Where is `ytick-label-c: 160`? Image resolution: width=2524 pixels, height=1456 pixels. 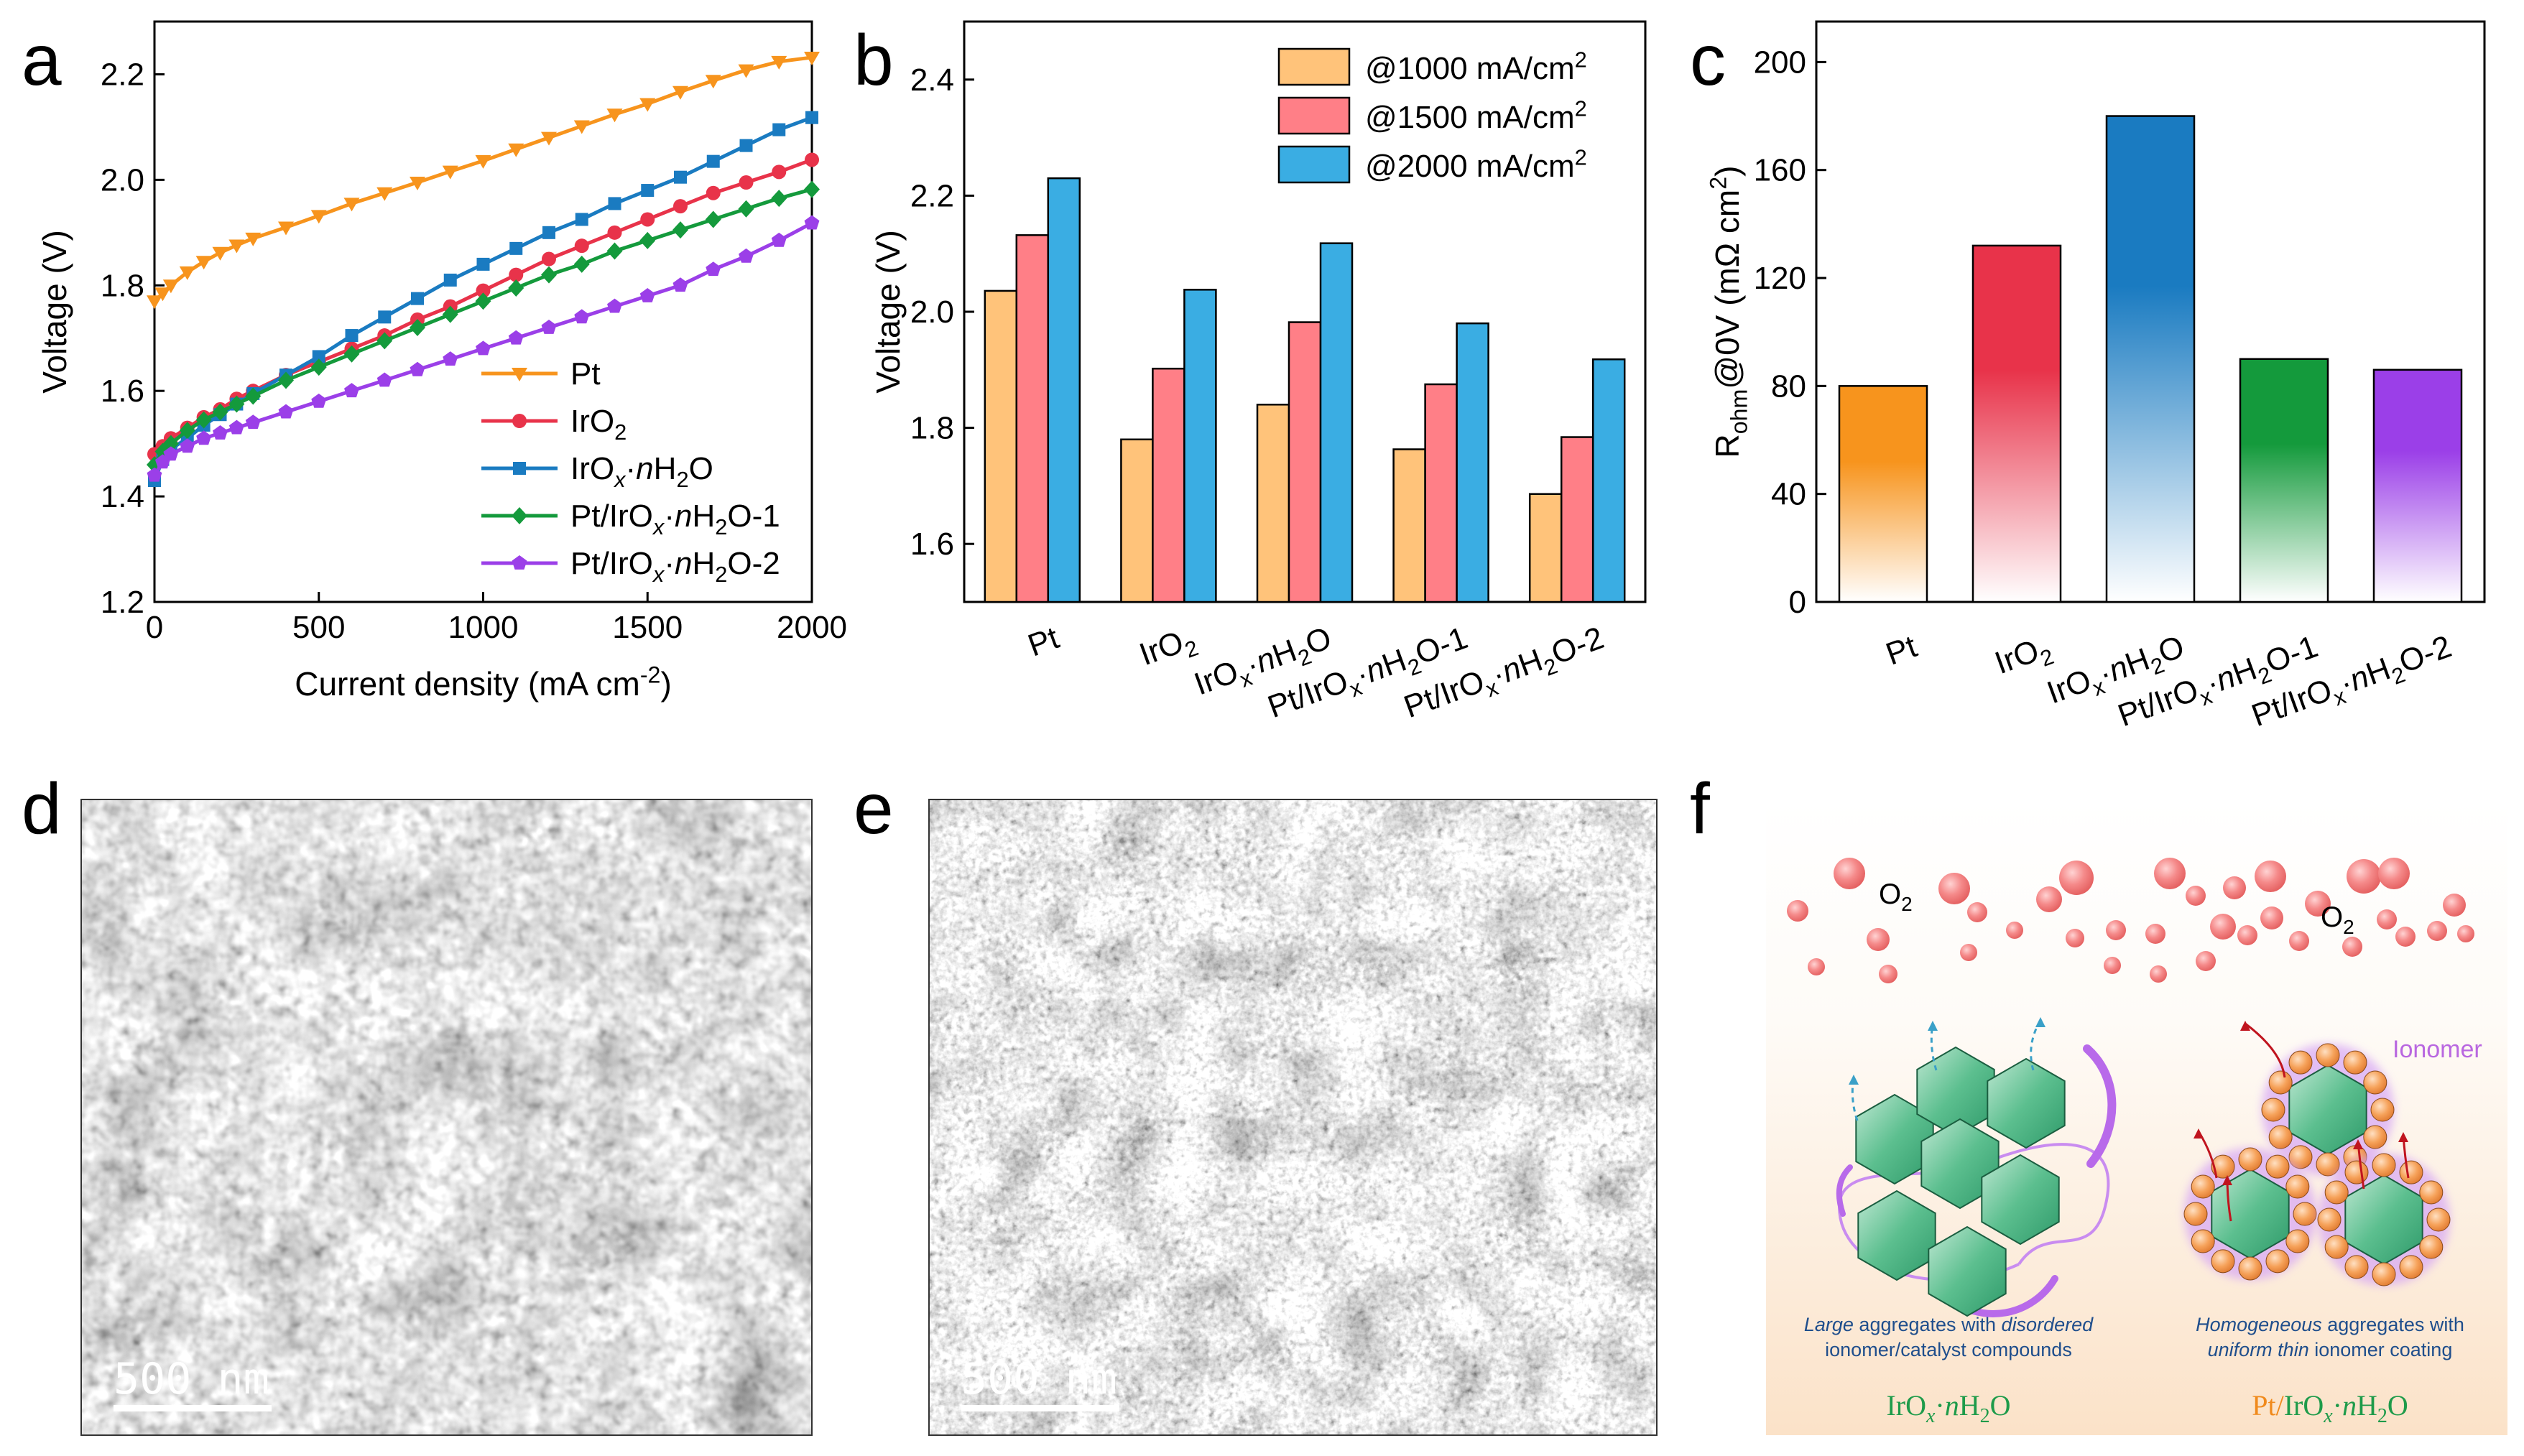 ytick-label-c: 160 is located at coordinates (1780, 170).